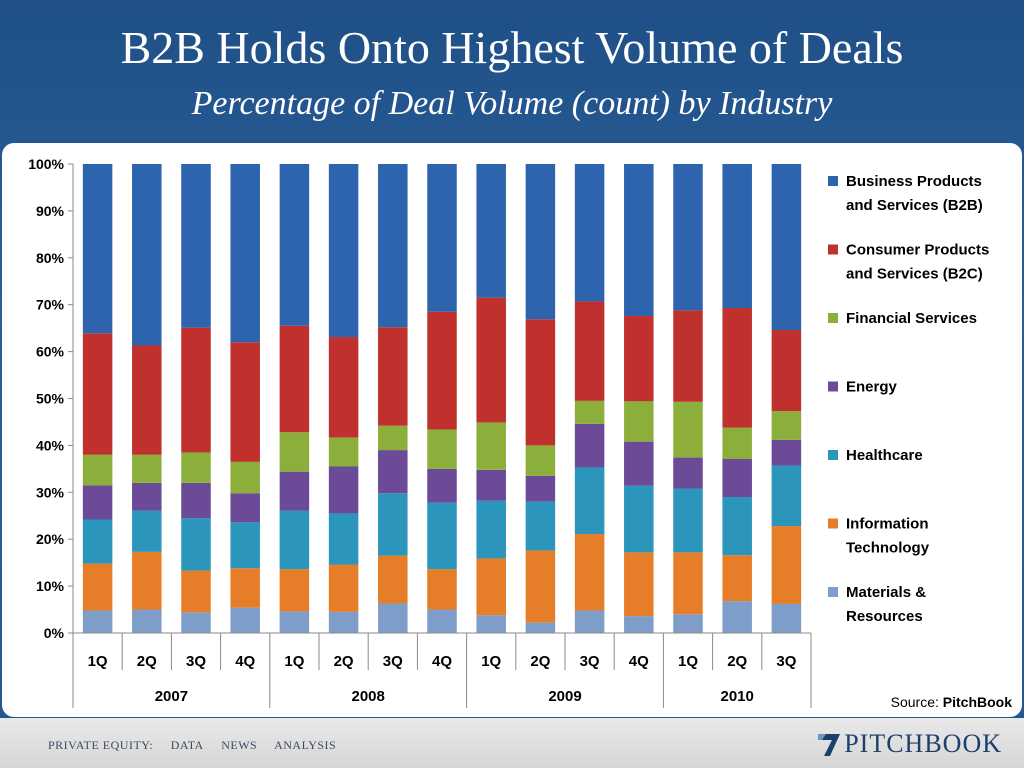 This screenshot has height=768, width=1024. I want to click on legend-label: Energy, so click(872, 387).